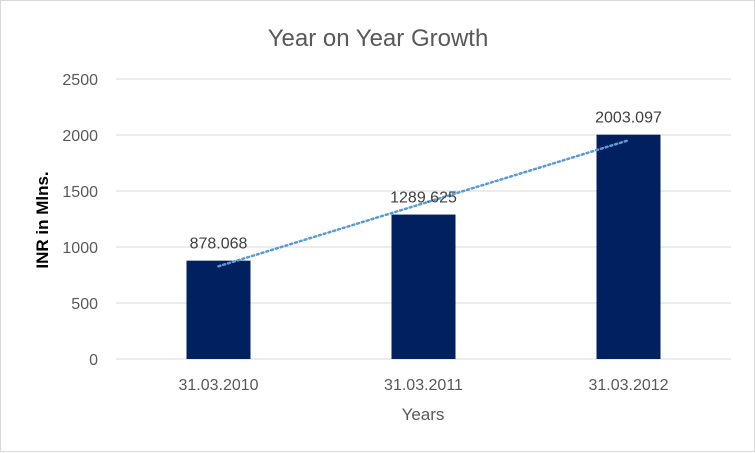 This screenshot has height=453, width=755. I want to click on y-tick-label: 500, so click(84, 304).